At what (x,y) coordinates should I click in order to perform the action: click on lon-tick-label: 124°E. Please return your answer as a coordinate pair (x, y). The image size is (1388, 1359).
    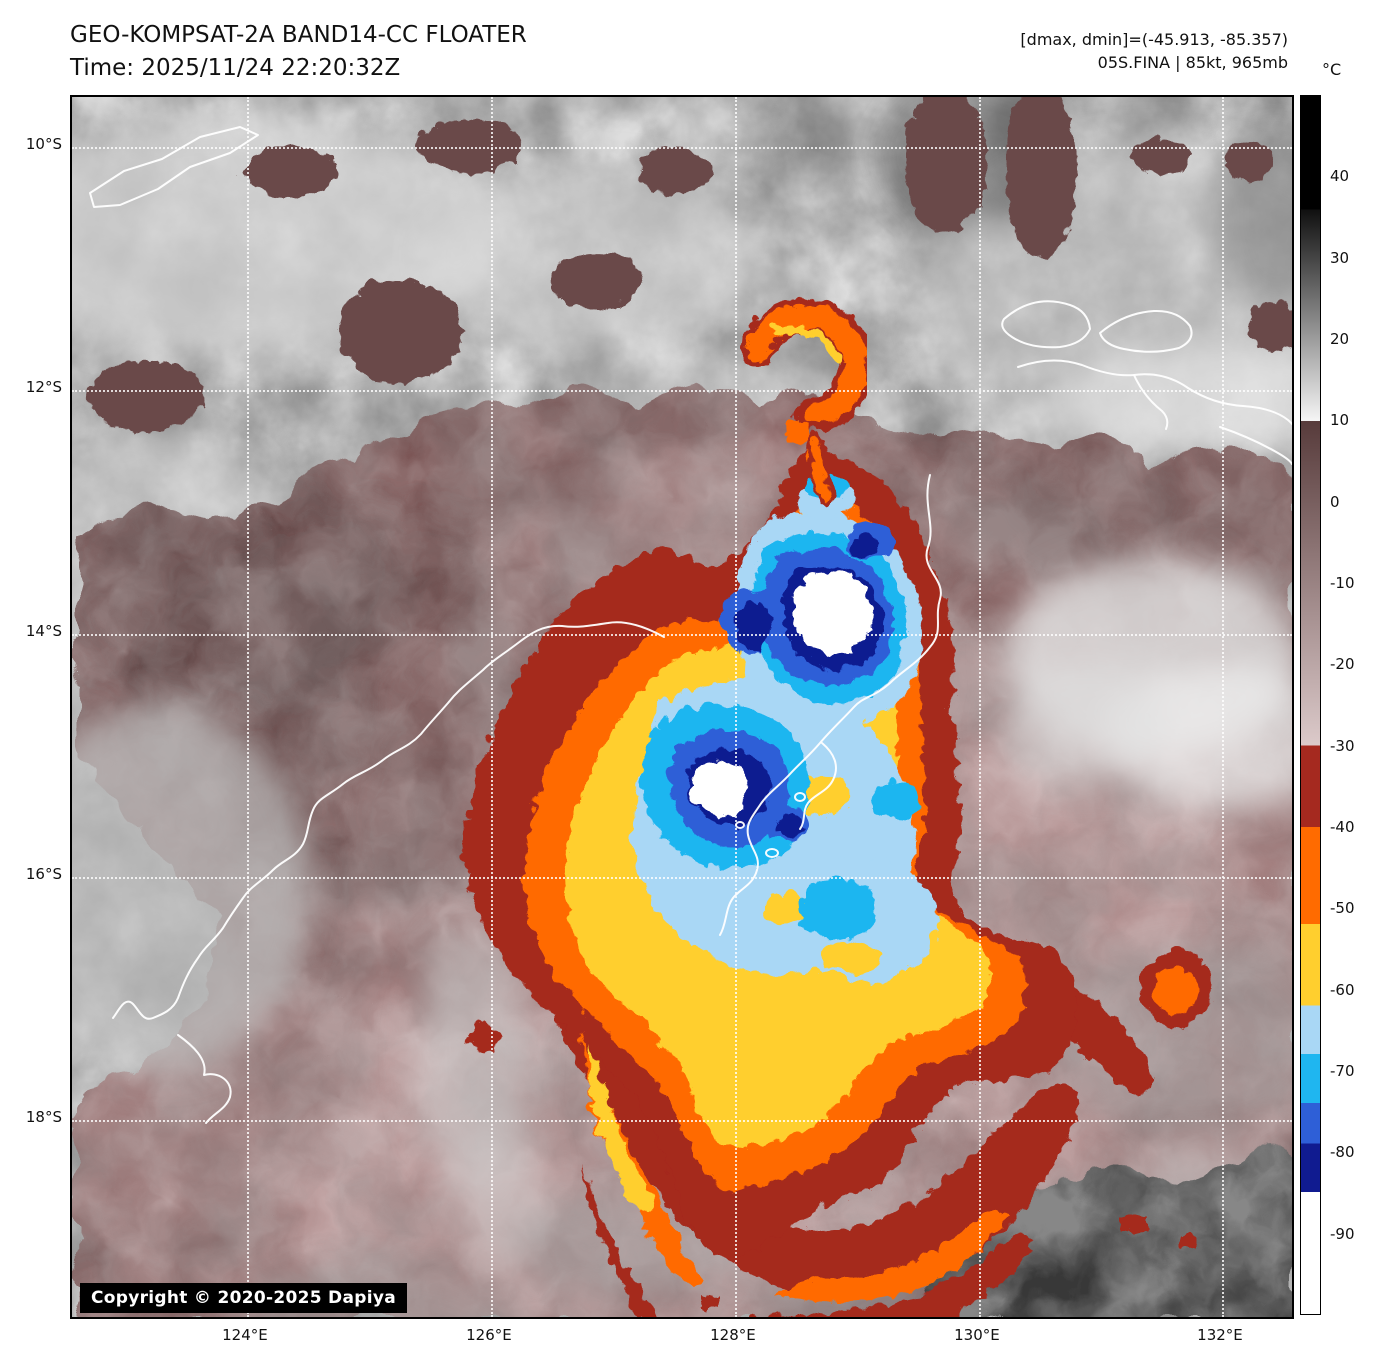
    Looking at the image, I should click on (245, 1335).